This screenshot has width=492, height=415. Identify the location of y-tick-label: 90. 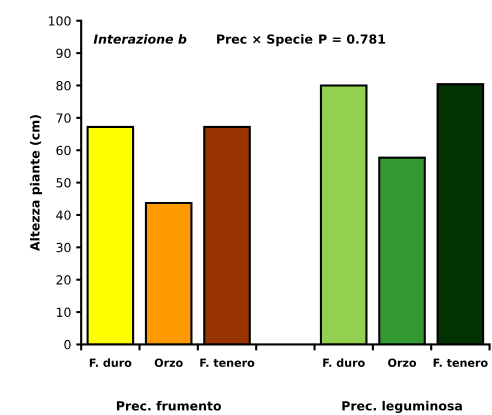
(63, 53).